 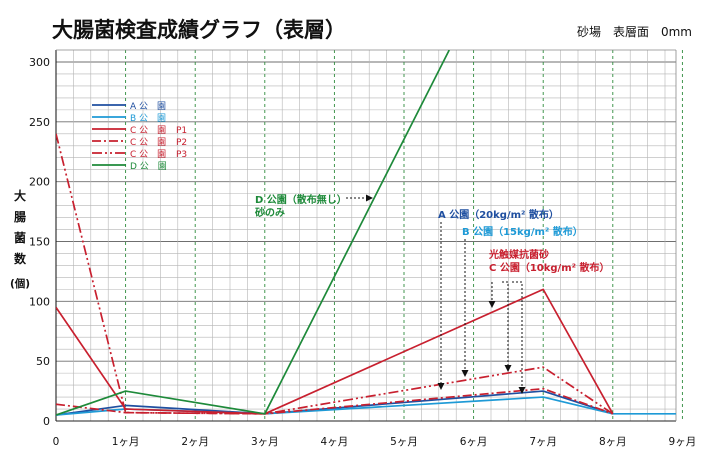 What do you see at coordinates (518, 254) in the screenshot?
I see `annotation-c-text: 光触媒抗菌砂` at bounding box center [518, 254].